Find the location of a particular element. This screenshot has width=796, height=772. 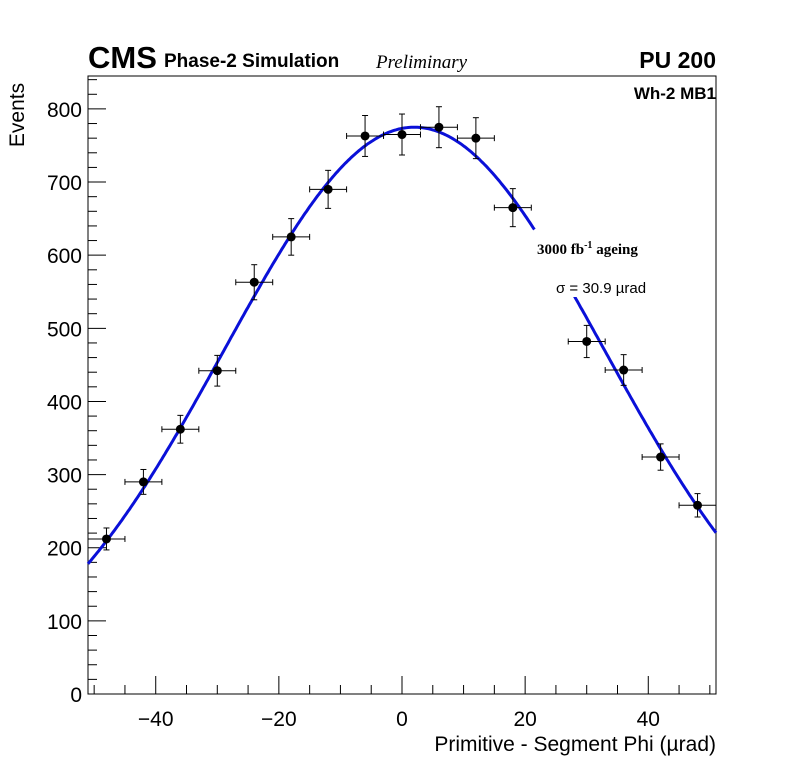

y-tick-label: 400 is located at coordinates (64, 402).